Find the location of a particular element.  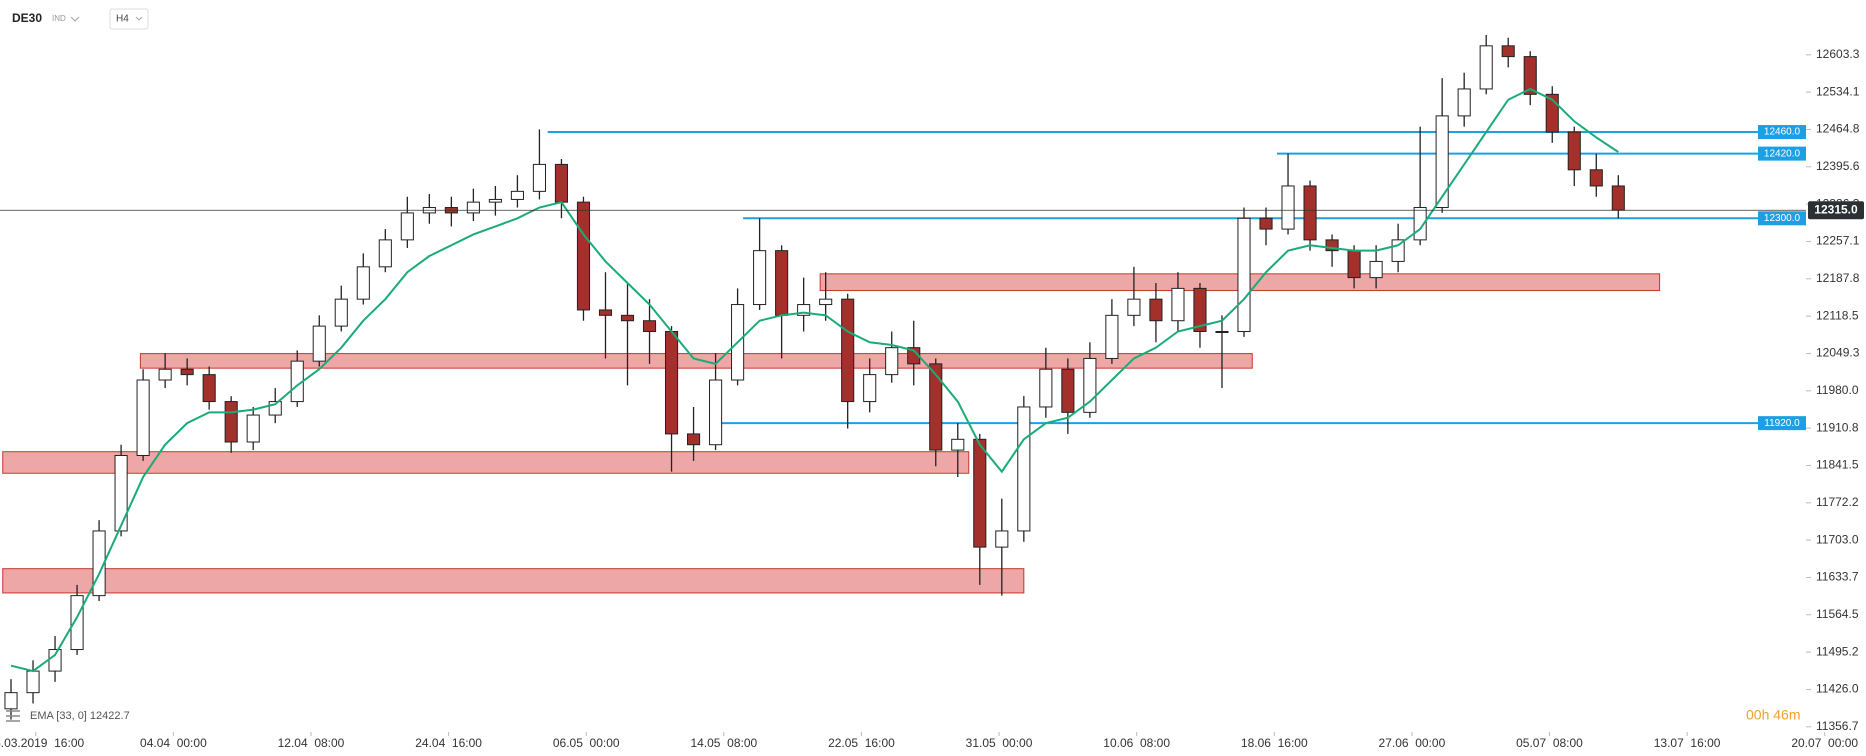

last-price-label: 12315.0 is located at coordinates (1836, 209).